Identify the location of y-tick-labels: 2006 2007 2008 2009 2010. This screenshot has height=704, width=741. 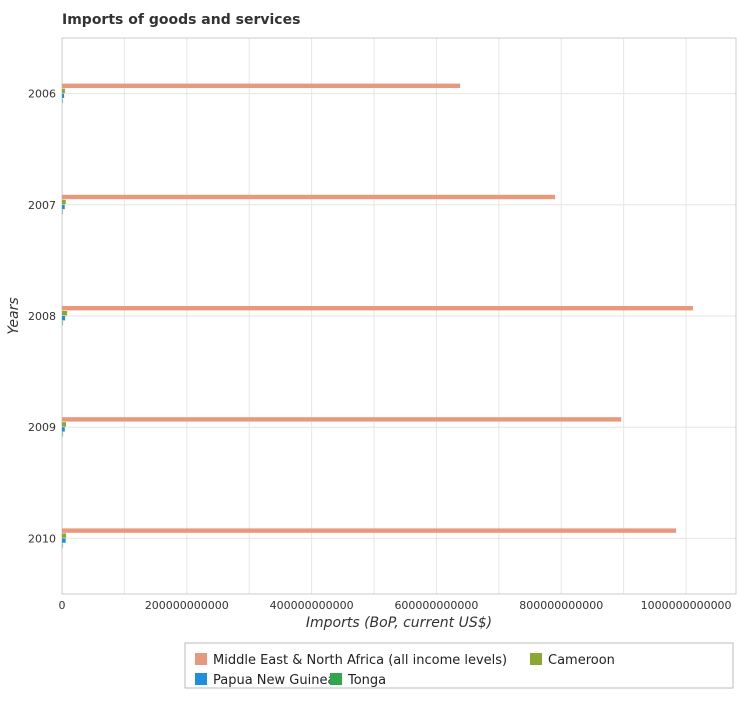
(42, 317).